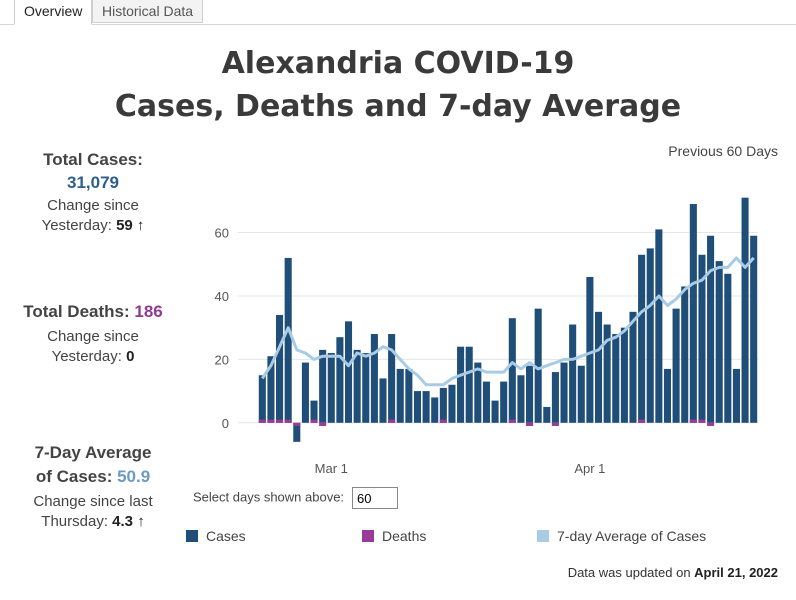  Describe the element at coordinates (398, 63) in the screenshot. I see `page-title-line1: Alexandria COVID-19` at that location.